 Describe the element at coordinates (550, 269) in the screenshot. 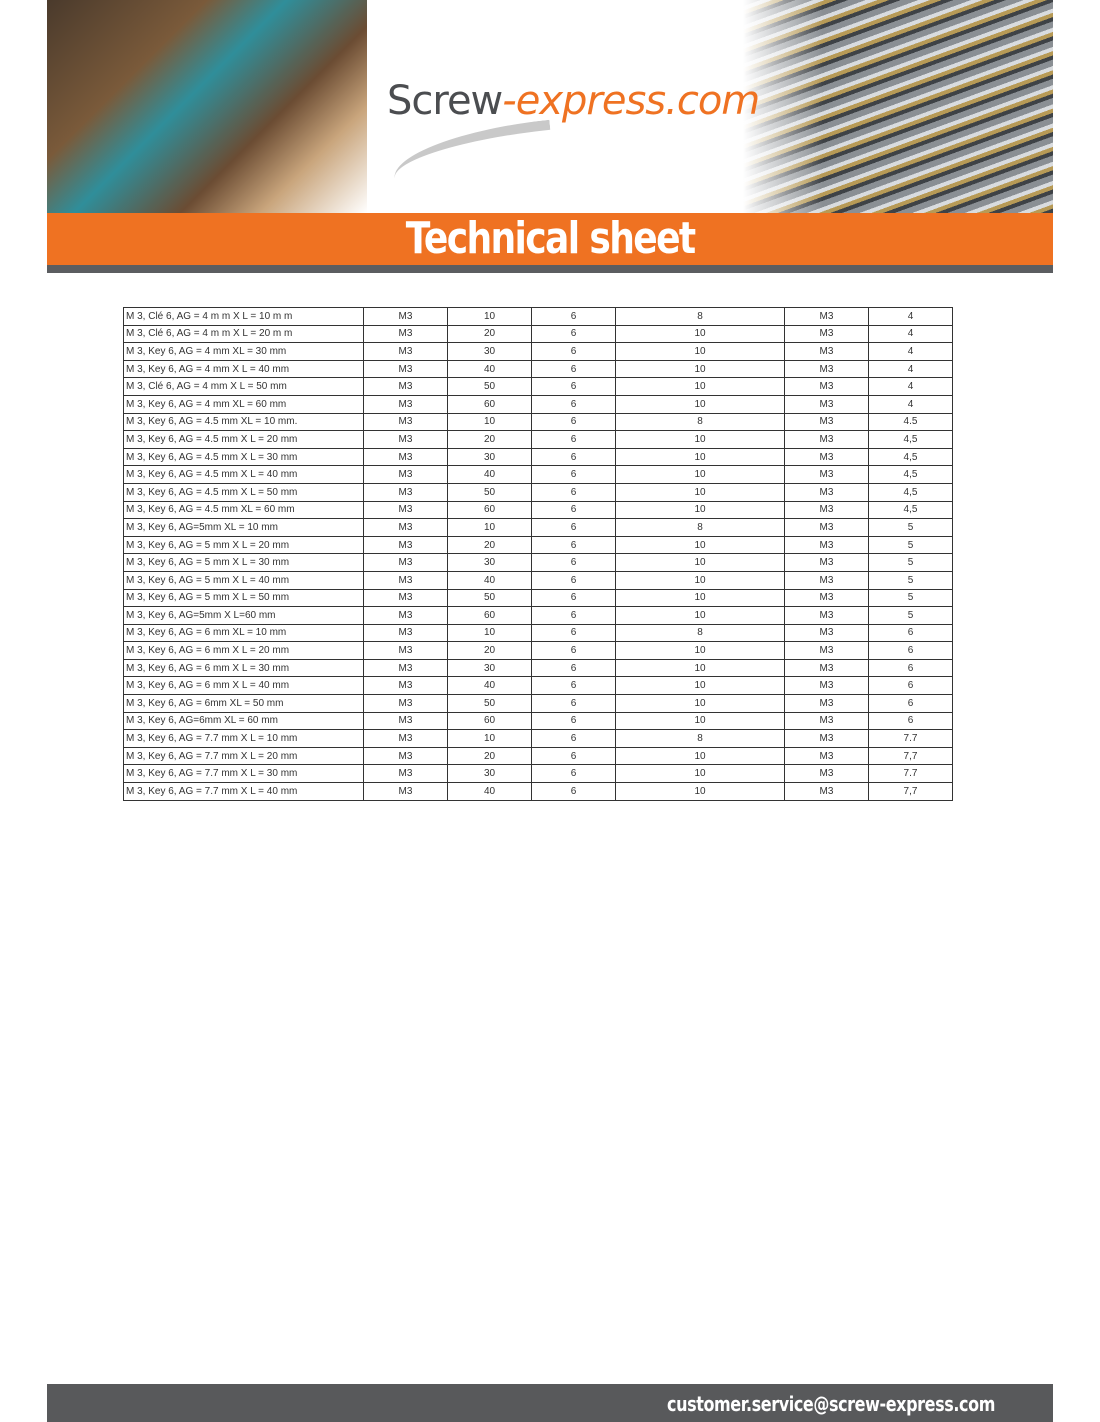

I see `divider` at that location.